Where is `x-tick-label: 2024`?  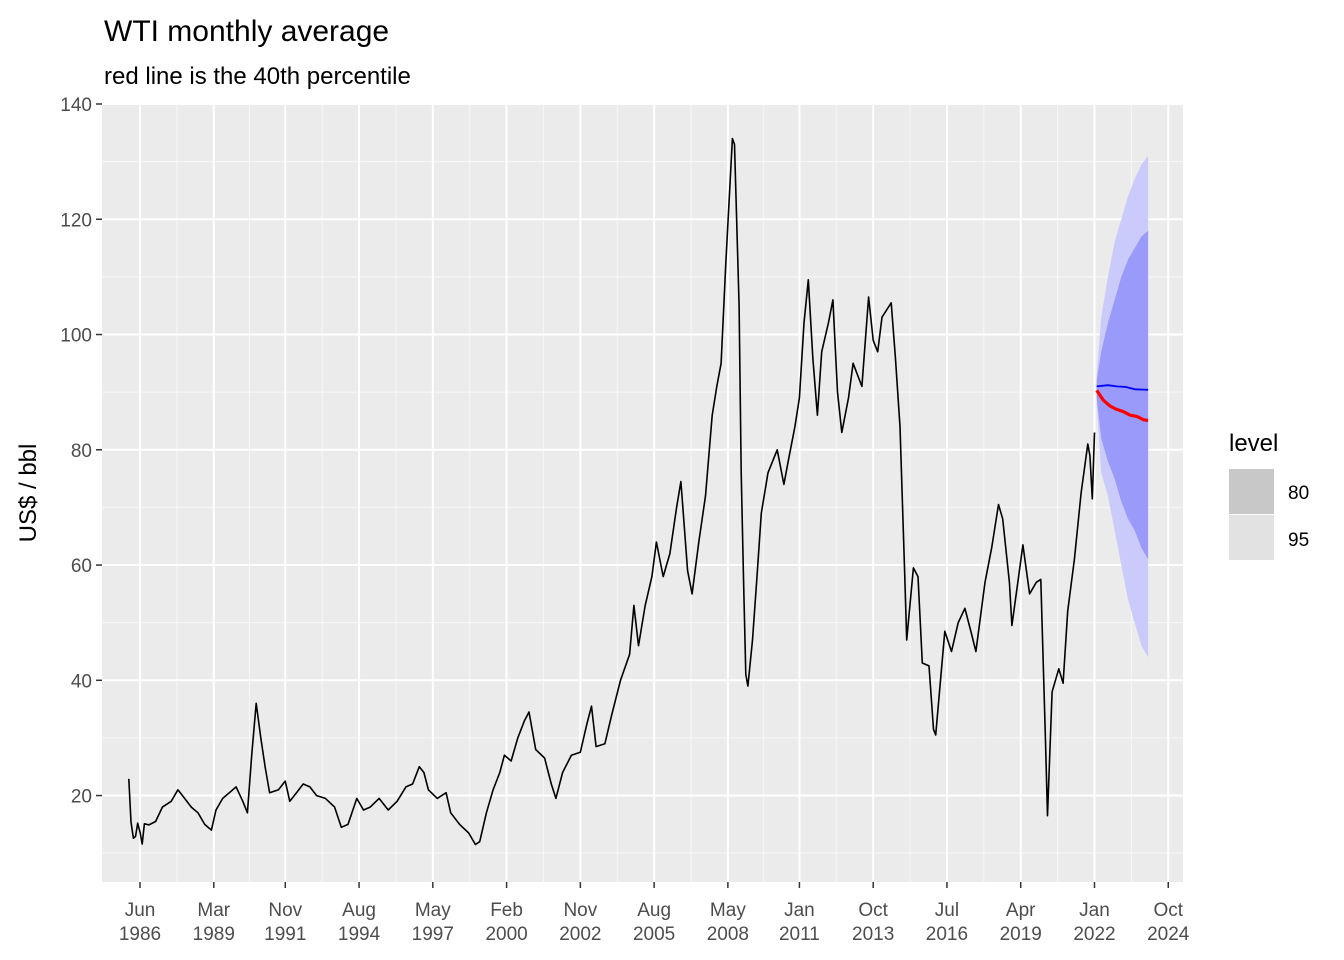 x-tick-label: 2024 is located at coordinates (1168, 934).